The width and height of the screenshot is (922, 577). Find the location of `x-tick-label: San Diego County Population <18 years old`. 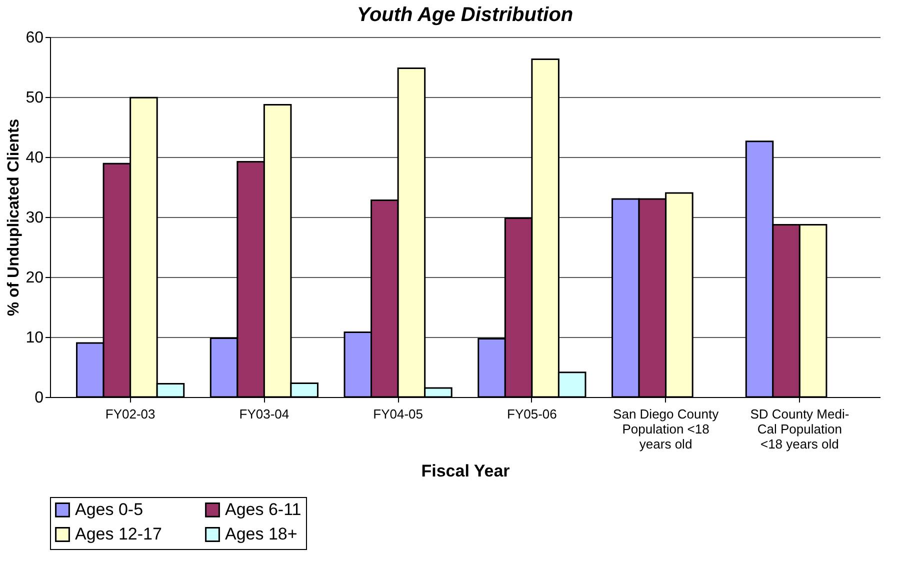

x-tick-label: San Diego County Population <18 years old is located at coordinates (666, 429).